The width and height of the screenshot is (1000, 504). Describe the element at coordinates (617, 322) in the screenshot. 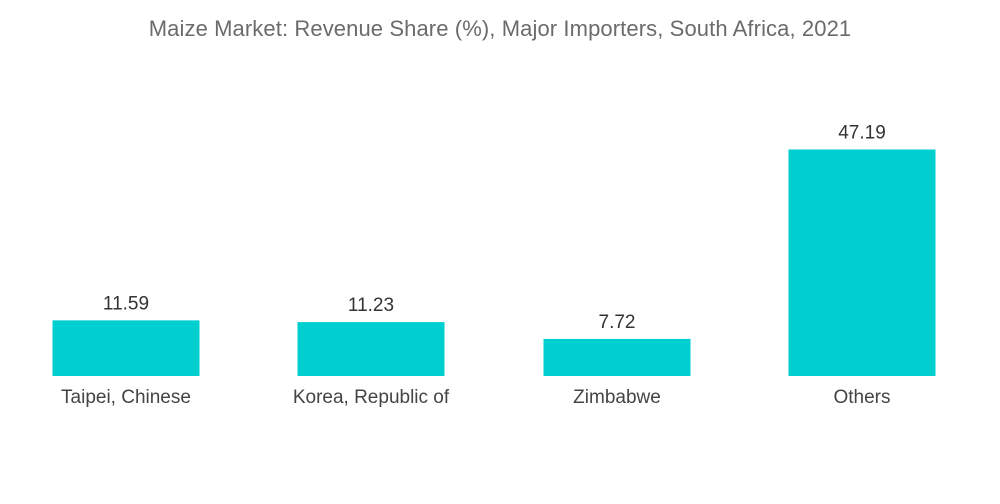

I see `value-label-2: 7.72` at that location.